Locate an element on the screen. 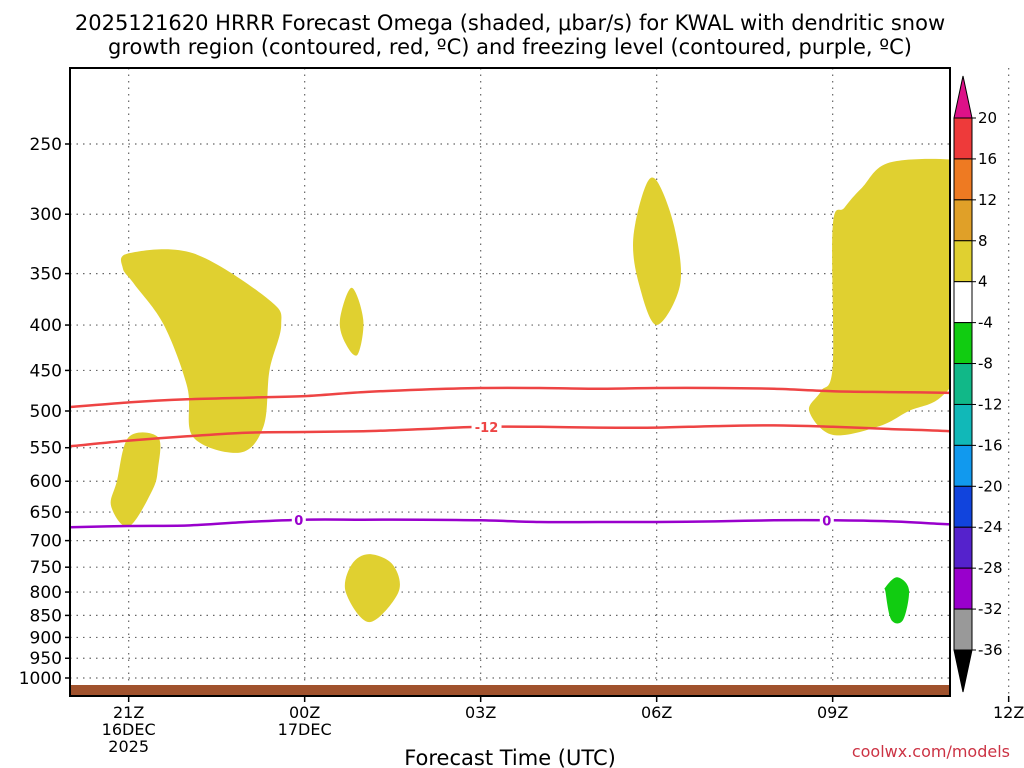 The image size is (1024, 768). dgz_bottom-contour is located at coordinates (510, 436).